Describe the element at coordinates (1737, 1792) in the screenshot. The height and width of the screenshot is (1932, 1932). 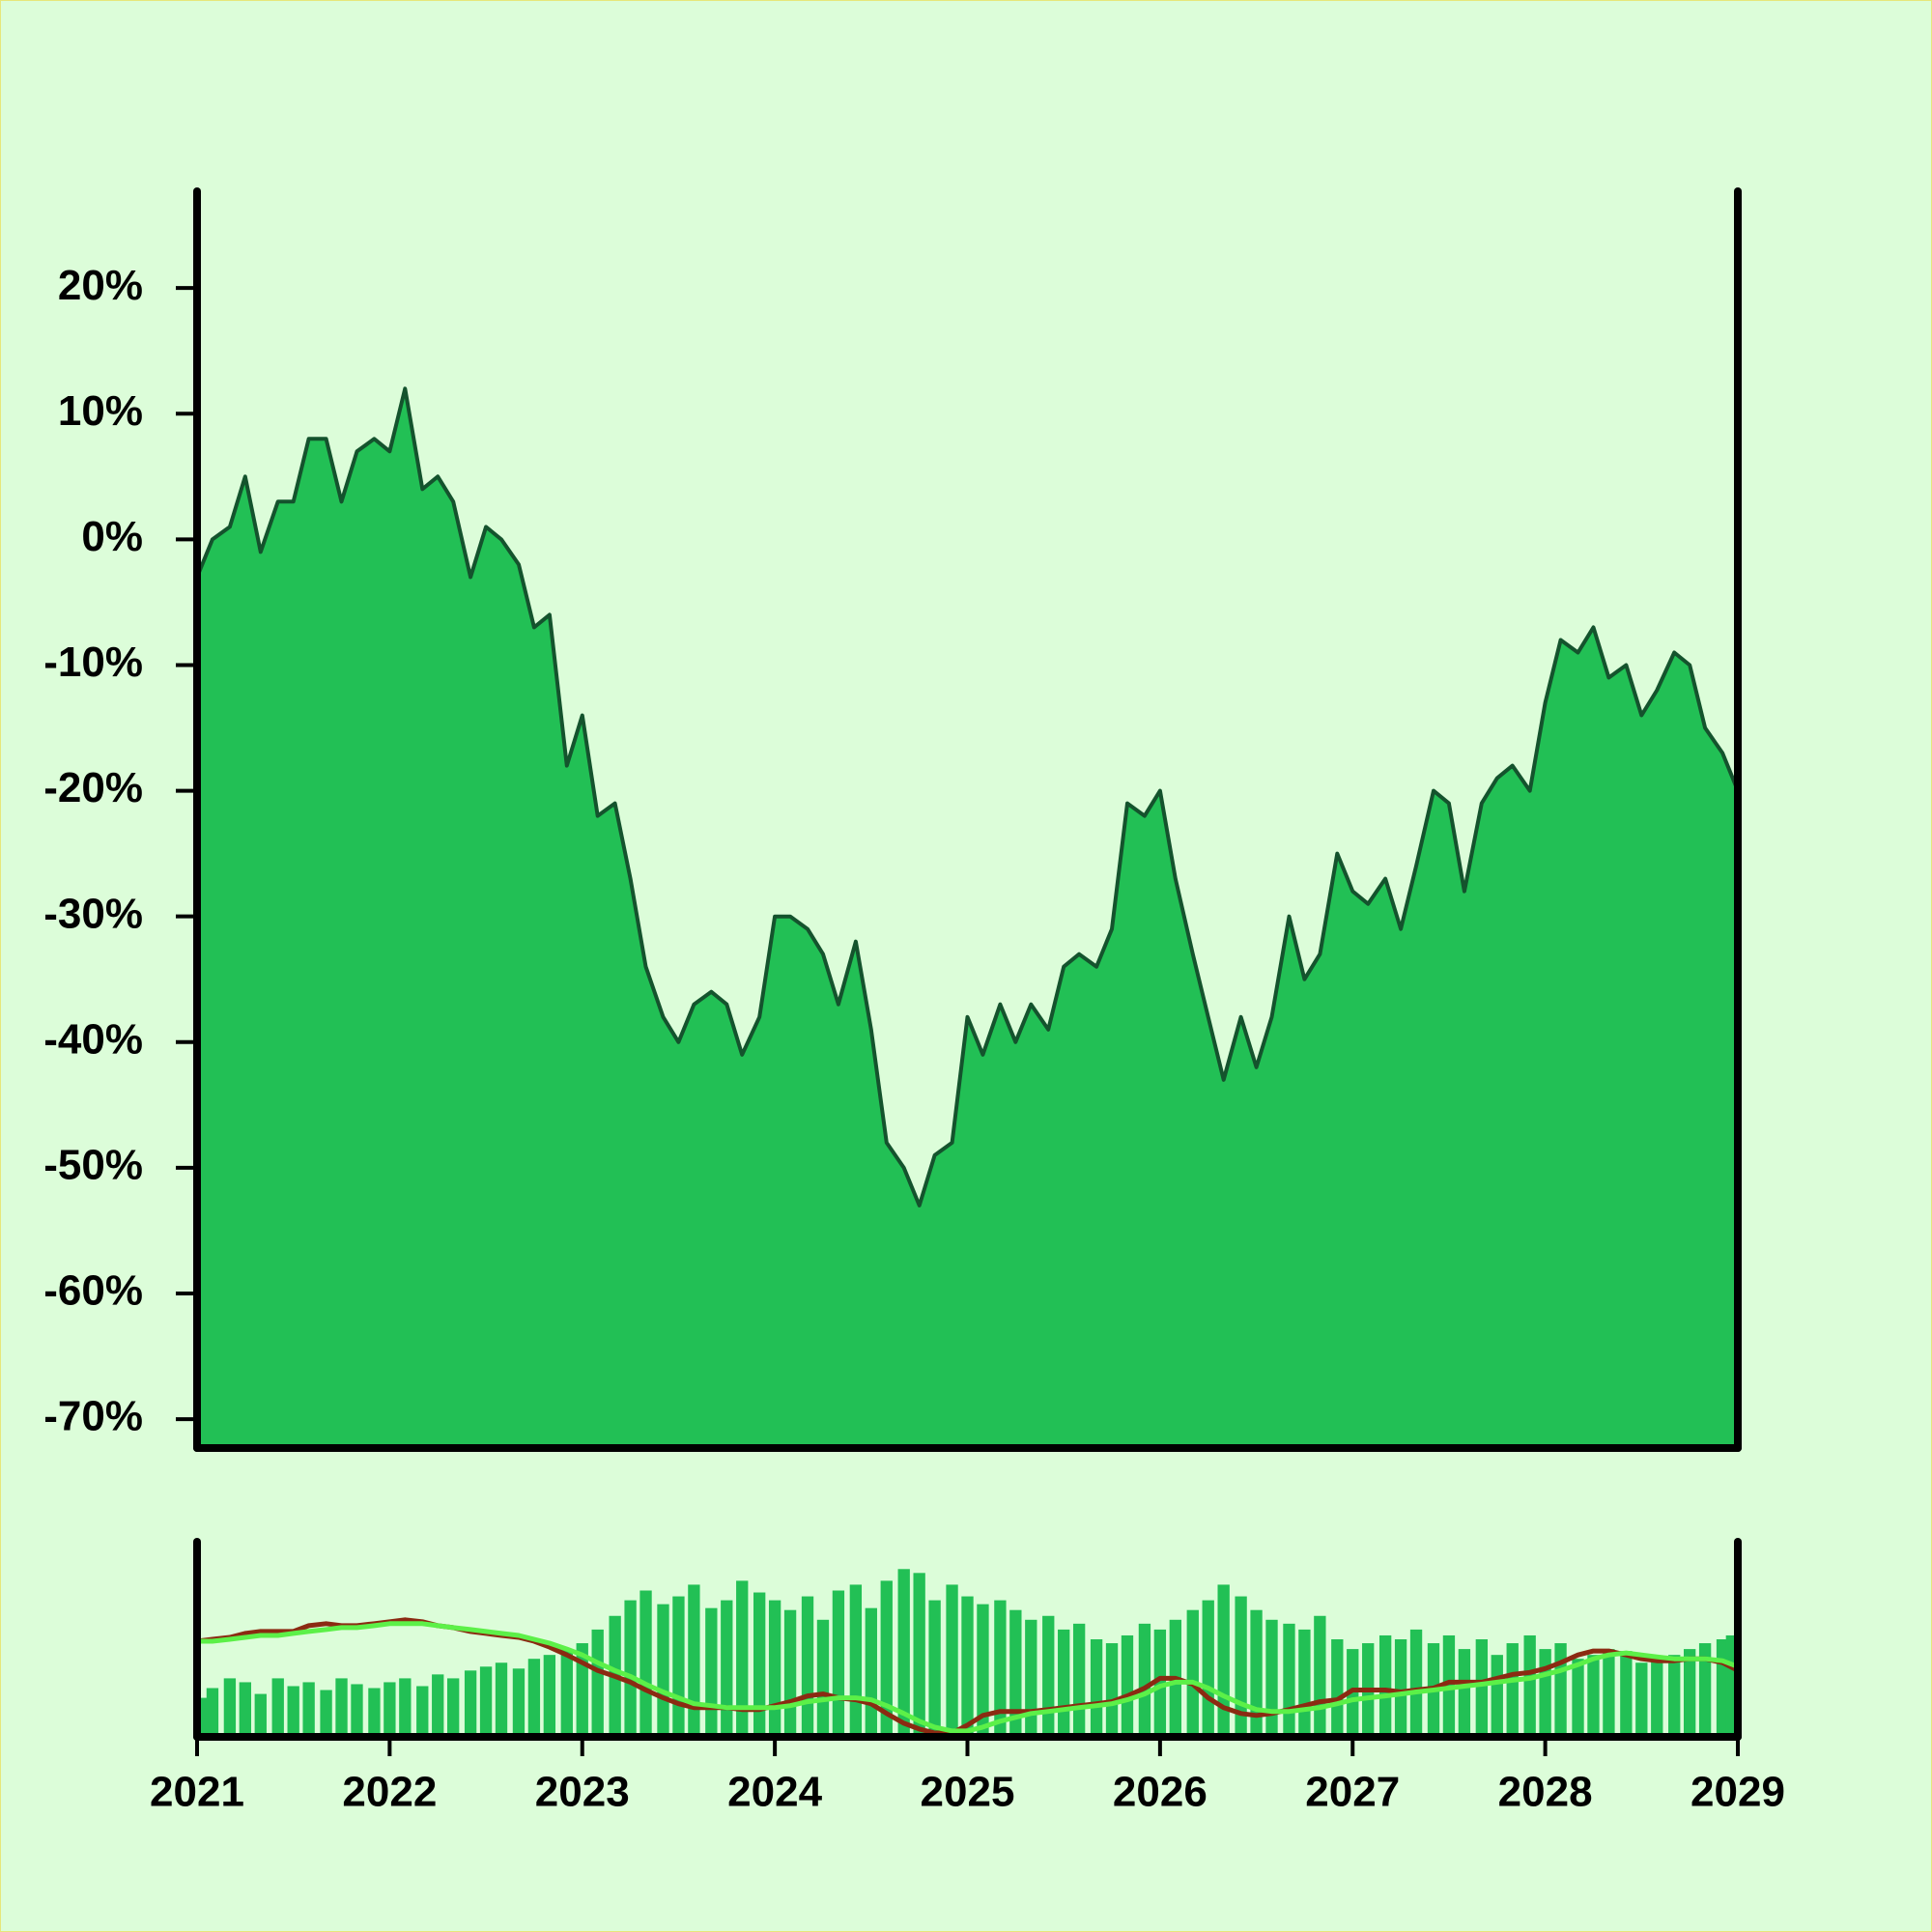
I see `x-tick-label: 2029` at that location.